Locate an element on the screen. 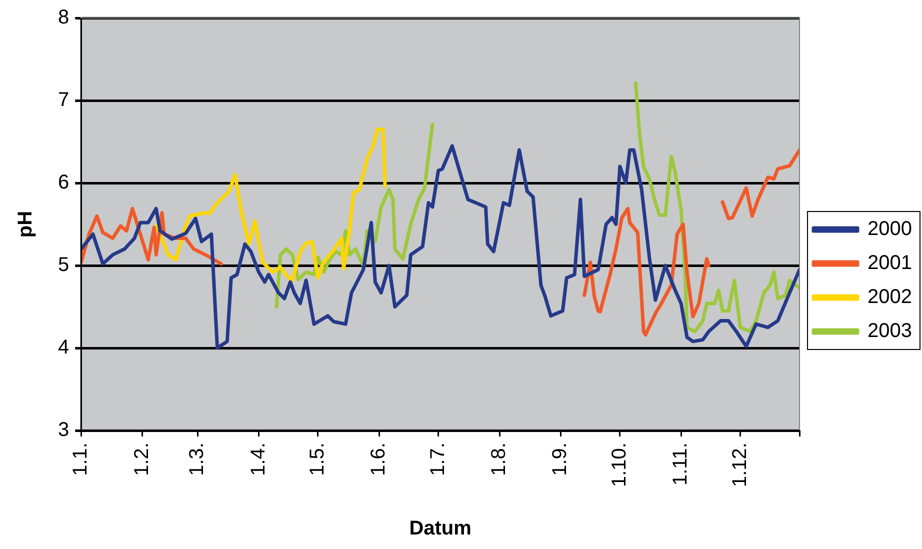 The height and width of the screenshot is (549, 922). y-tick-label: 8 is located at coordinates (64, 17).